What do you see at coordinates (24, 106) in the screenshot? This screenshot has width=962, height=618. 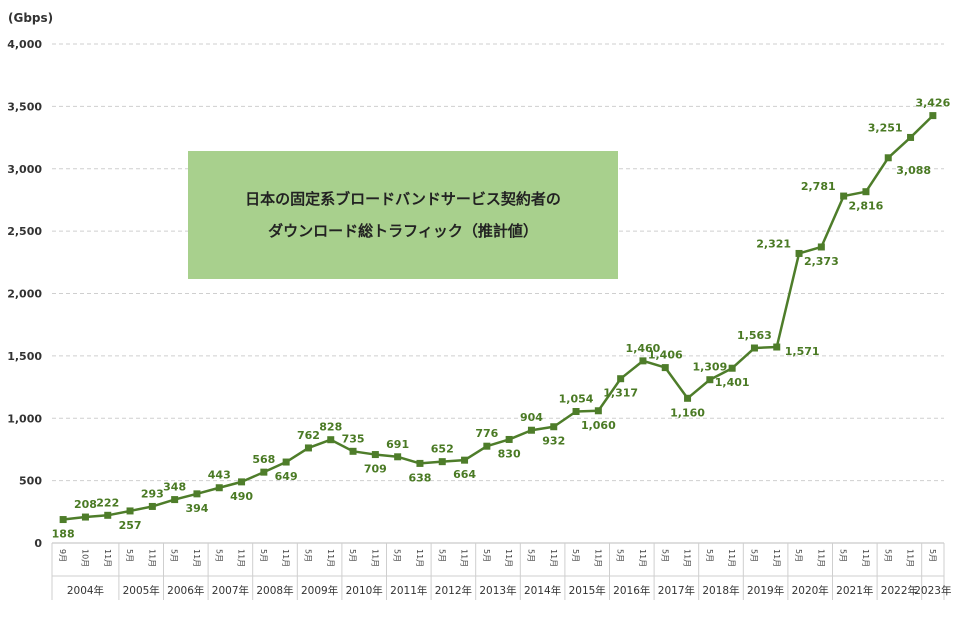 I see `y-tick-label: 3,500` at bounding box center [24, 106].